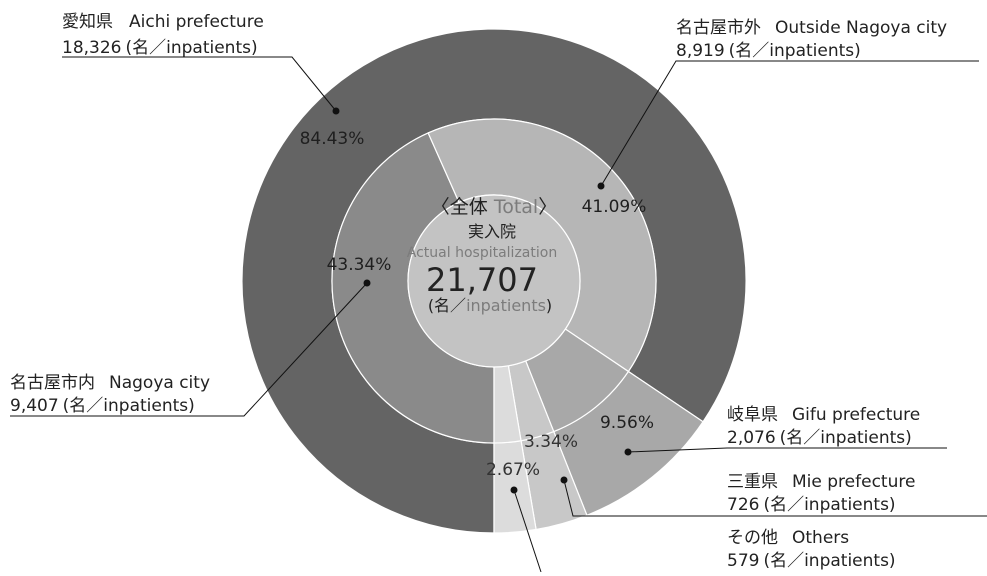 The width and height of the screenshot is (987, 576). I want to click on label-gifu-name: 岐阜県 Gifu prefecture, so click(823, 415).